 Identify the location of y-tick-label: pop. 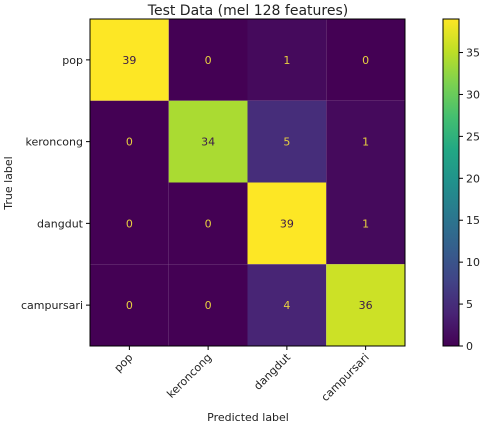
(72, 60).